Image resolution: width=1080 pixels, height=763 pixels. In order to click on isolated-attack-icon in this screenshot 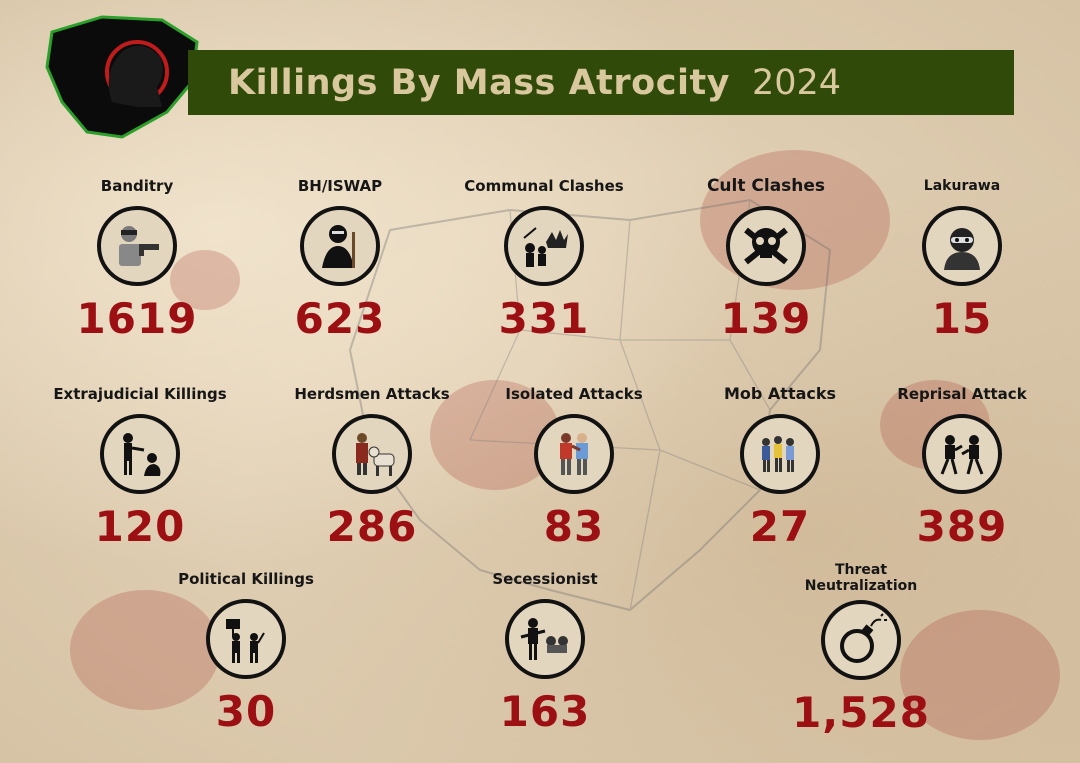, I will do `click(574, 454)`.